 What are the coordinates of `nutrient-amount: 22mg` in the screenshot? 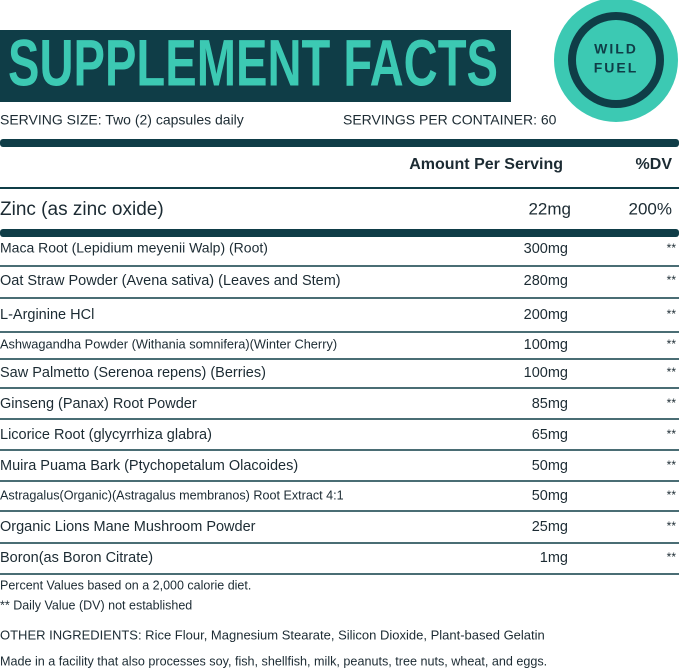 It's located at (549, 208).